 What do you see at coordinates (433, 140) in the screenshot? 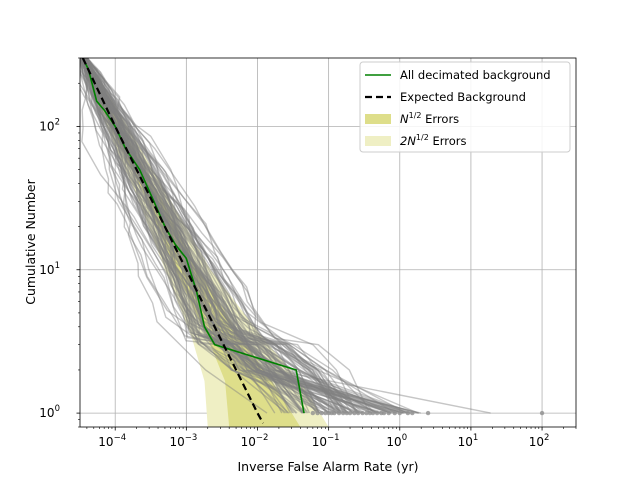
I see `legend-label: 2N1/2 Errors` at bounding box center [433, 140].